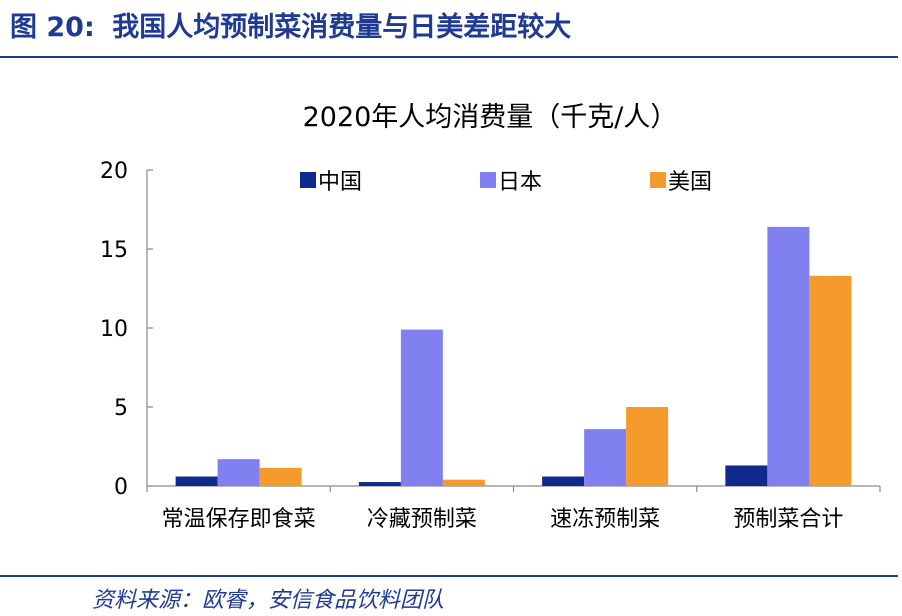  What do you see at coordinates (114, 171) in the screenshot?
I see `y-tick-label: 20` at bounding box center [114, 171].